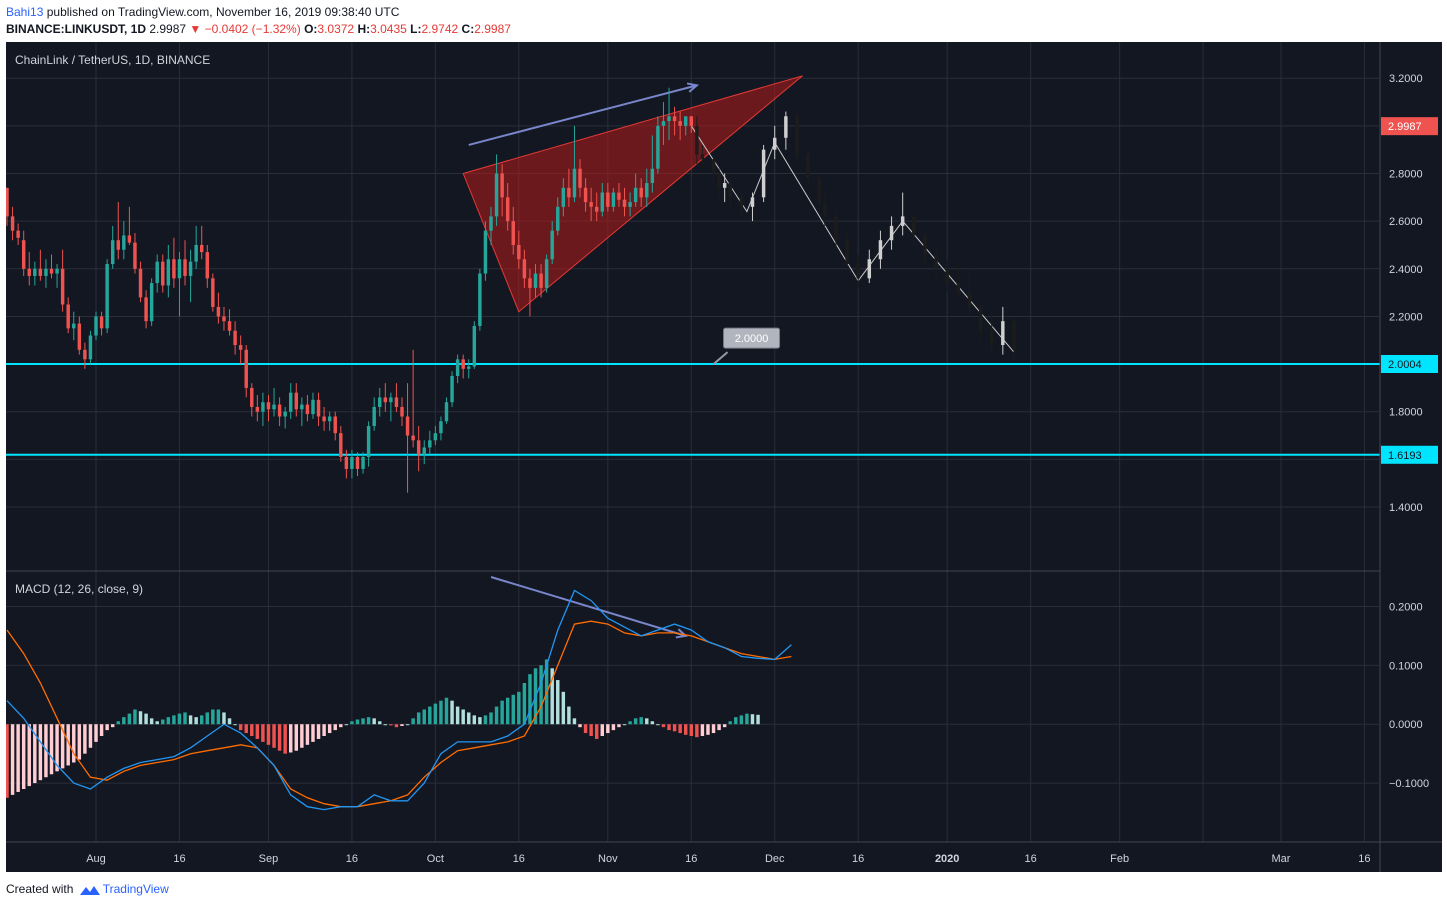  Describe the element at coordinates (1281, 859) in the screenshot. I see `time-tick-label: Mar` at that location.